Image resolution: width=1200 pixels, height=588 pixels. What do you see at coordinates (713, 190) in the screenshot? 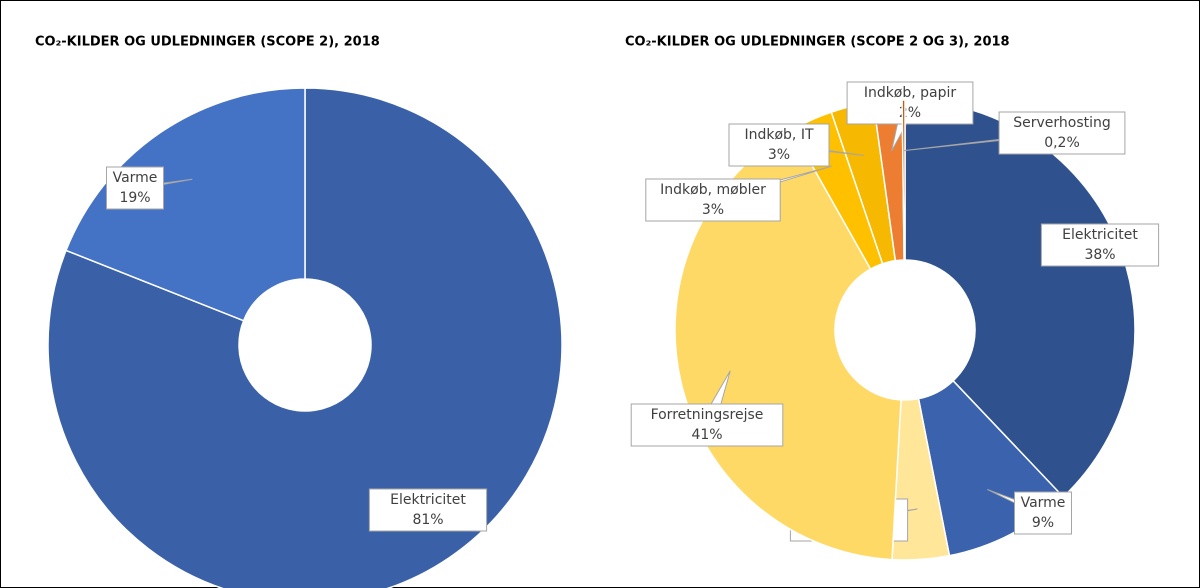
I see `data-label-name: Indkøb, møbler` at bounding box center [713, 190].